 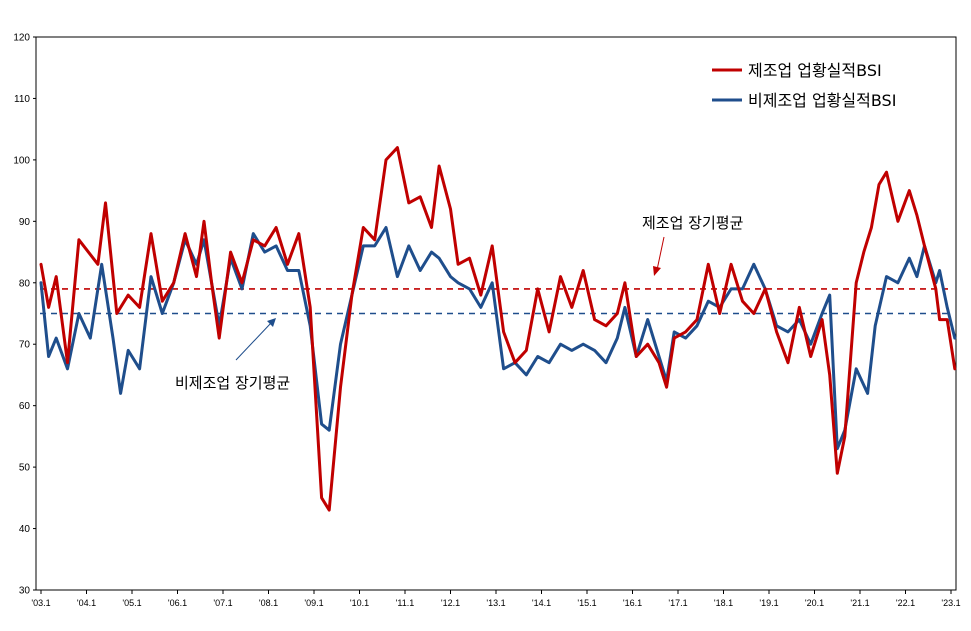 I want to click on y-tick-label: 120, so click(x=21, y=38).